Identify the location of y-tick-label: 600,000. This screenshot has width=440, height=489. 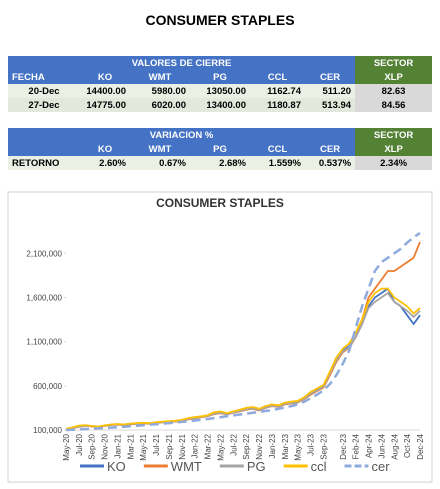
(47, 386).